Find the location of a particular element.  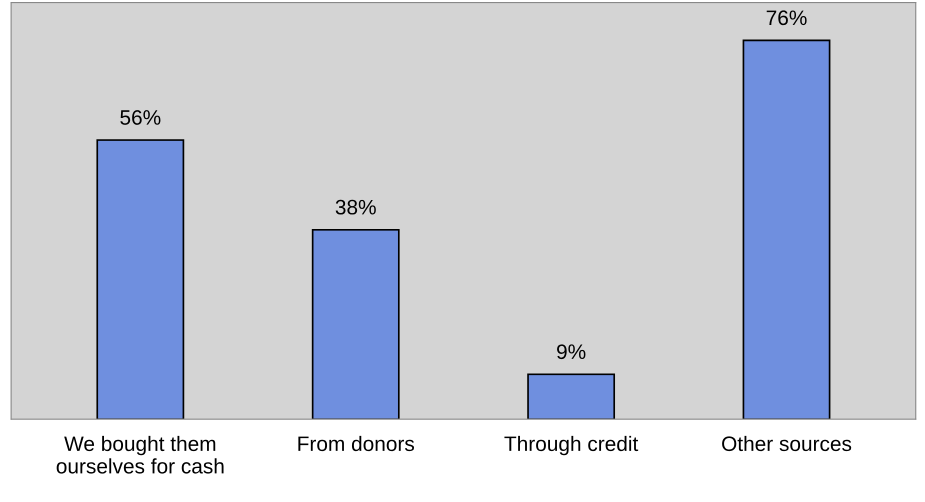

x-tick-label: We bought them ourselves for cash is located at coordinates (140, 455).